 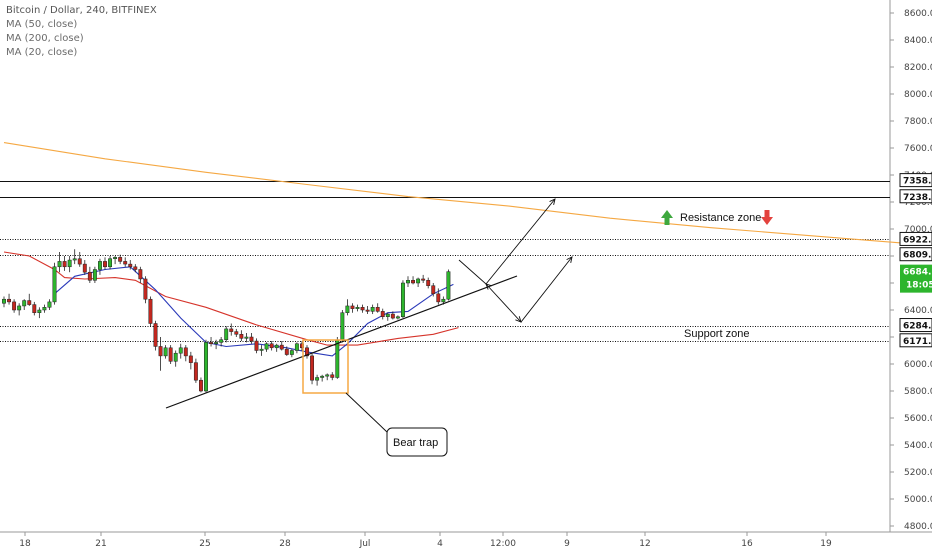 What do you see at coordinates (42, 52) in the screenshot?
I see `legend-ma-20: MA (20, close)` at bounding box center [42, 52].